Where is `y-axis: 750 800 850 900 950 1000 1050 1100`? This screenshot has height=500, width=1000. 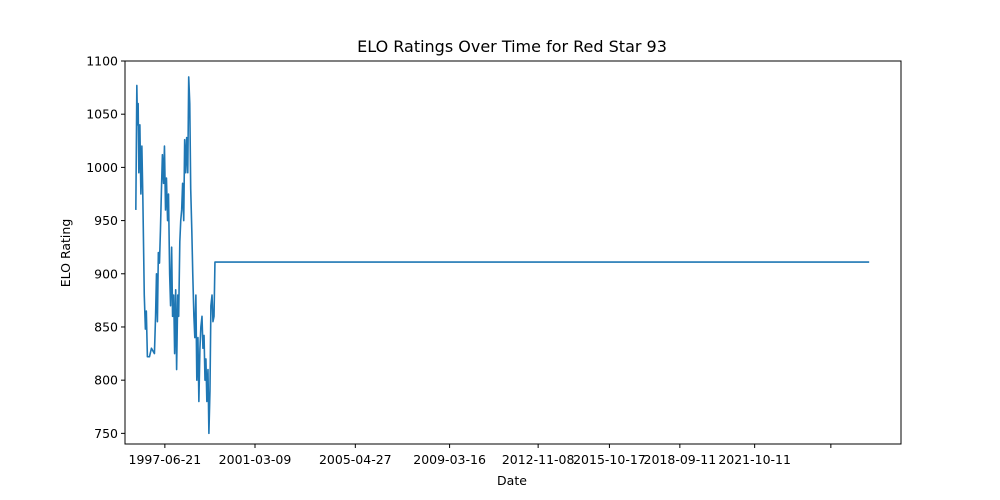
y-axis: 750 800 850 900 950 1000 1050 1100 is located at coordinates (105, 247).